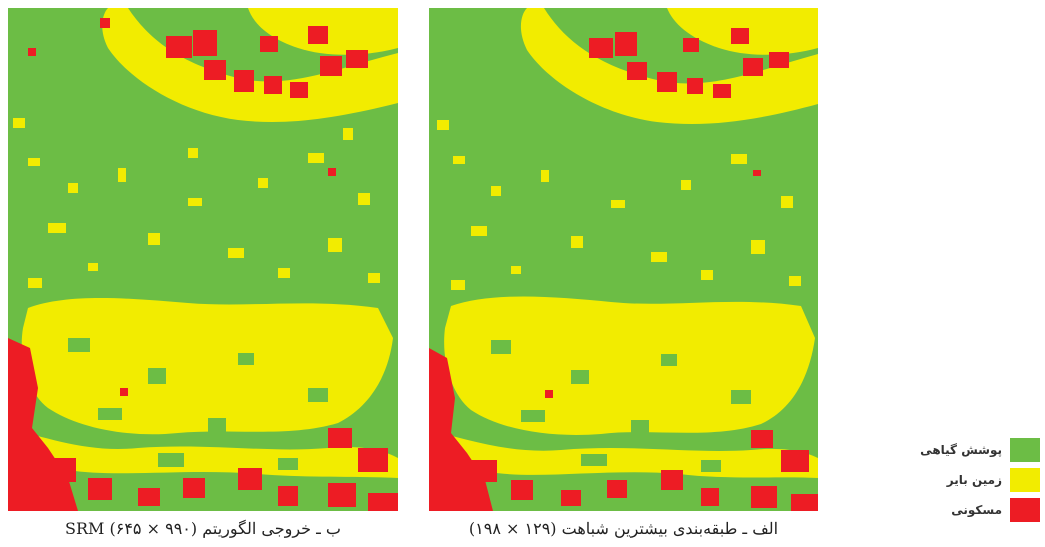 The height and width of the screenshot is (547, 1045). I want to click on legend-swatch-vegetation, so click(1025, 450).